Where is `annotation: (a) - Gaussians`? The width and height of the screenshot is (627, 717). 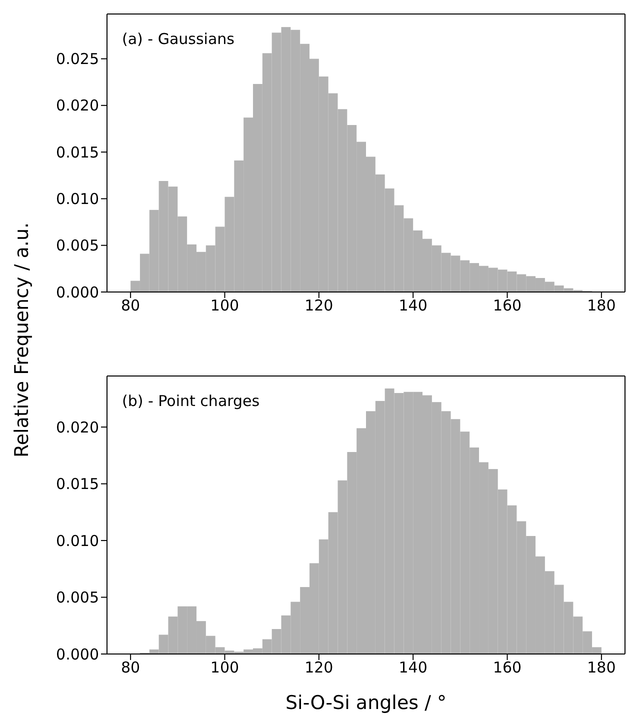
annotation: (a) - Gaussians is located at coordinates (178, 39).